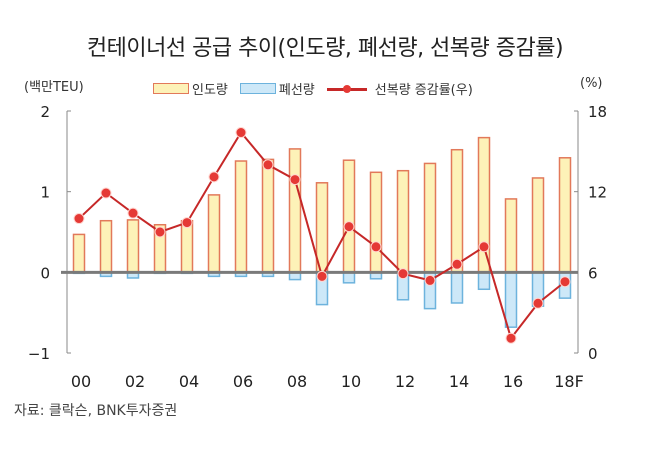  Describe the element at coordinates (297, 381) in the screenshot. I see `x-tick-label: 08` at that location.